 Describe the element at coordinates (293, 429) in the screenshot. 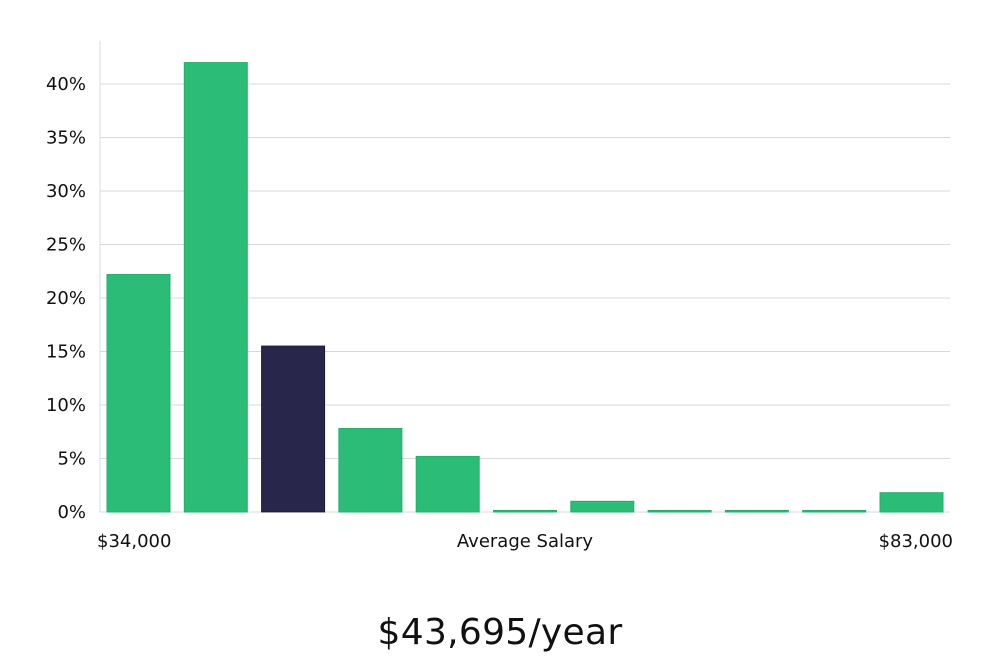

I see `bar-highlighted` at that location.